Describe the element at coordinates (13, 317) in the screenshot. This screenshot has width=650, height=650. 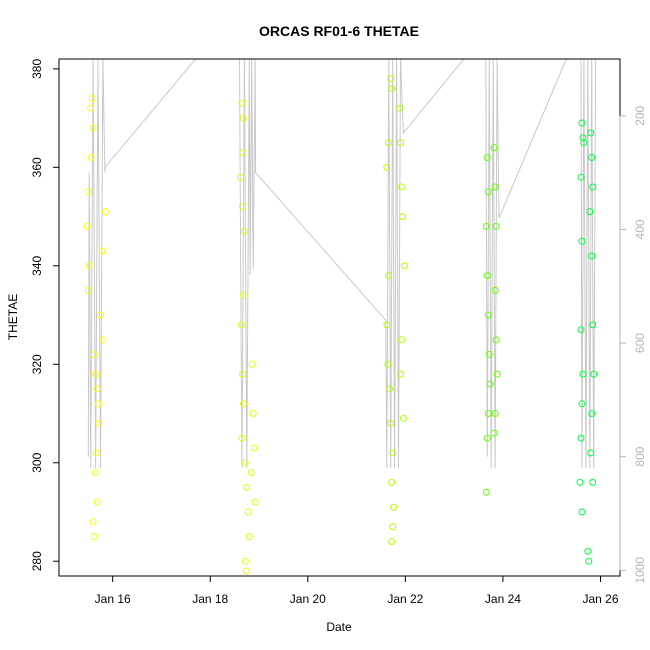
I see `y-axis-title: THETAE` at that location.